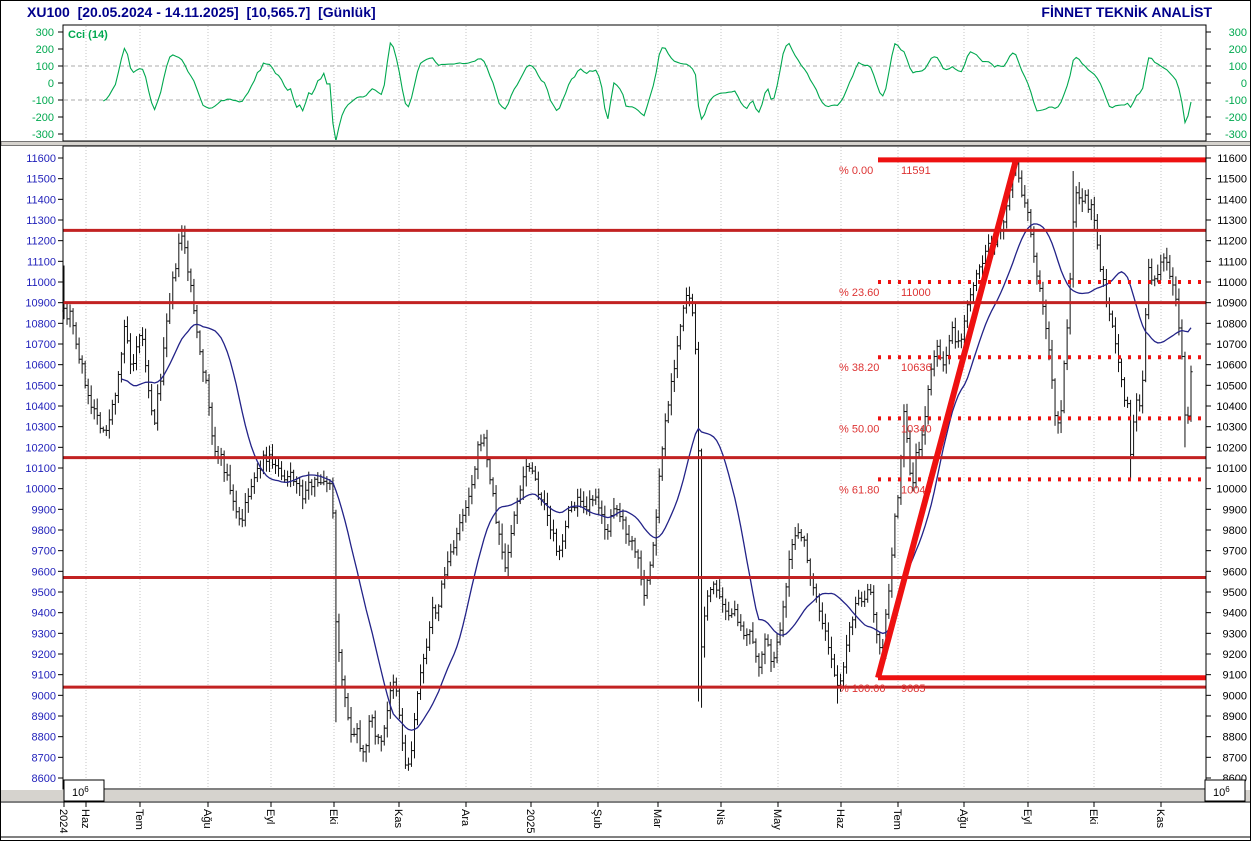  I want to click on fib-value-label: 10045, so click(916, 490).